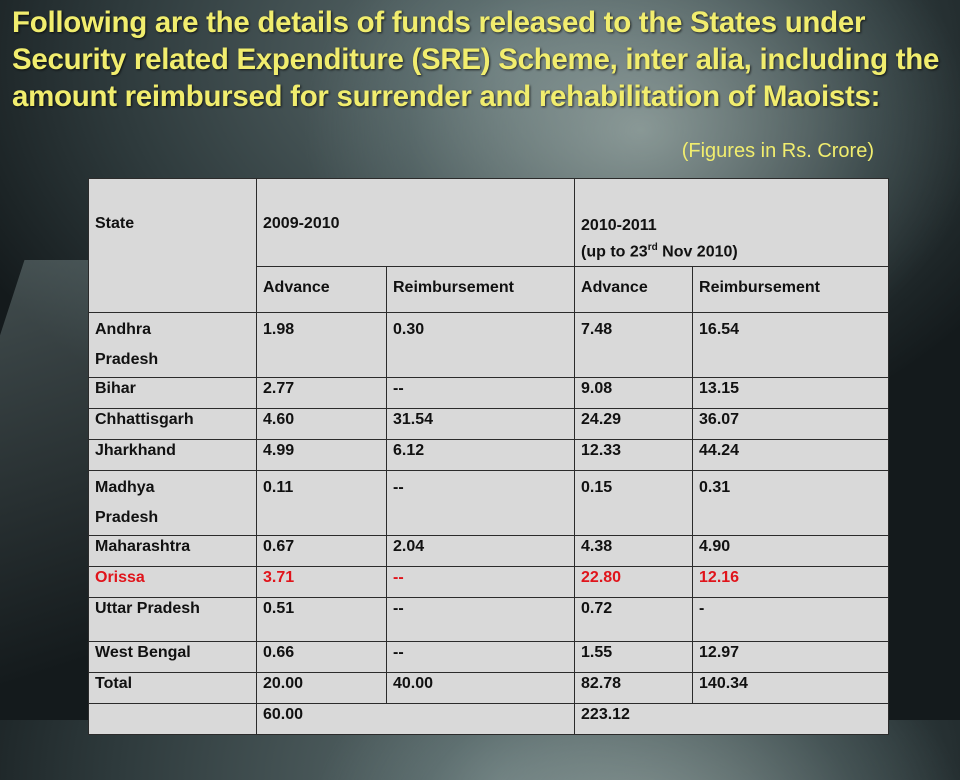 Image resolution: width=960 pixels, height=780 pixels. I want to click on units-note: (Figures in Rs. Crore), so click(777, 151).